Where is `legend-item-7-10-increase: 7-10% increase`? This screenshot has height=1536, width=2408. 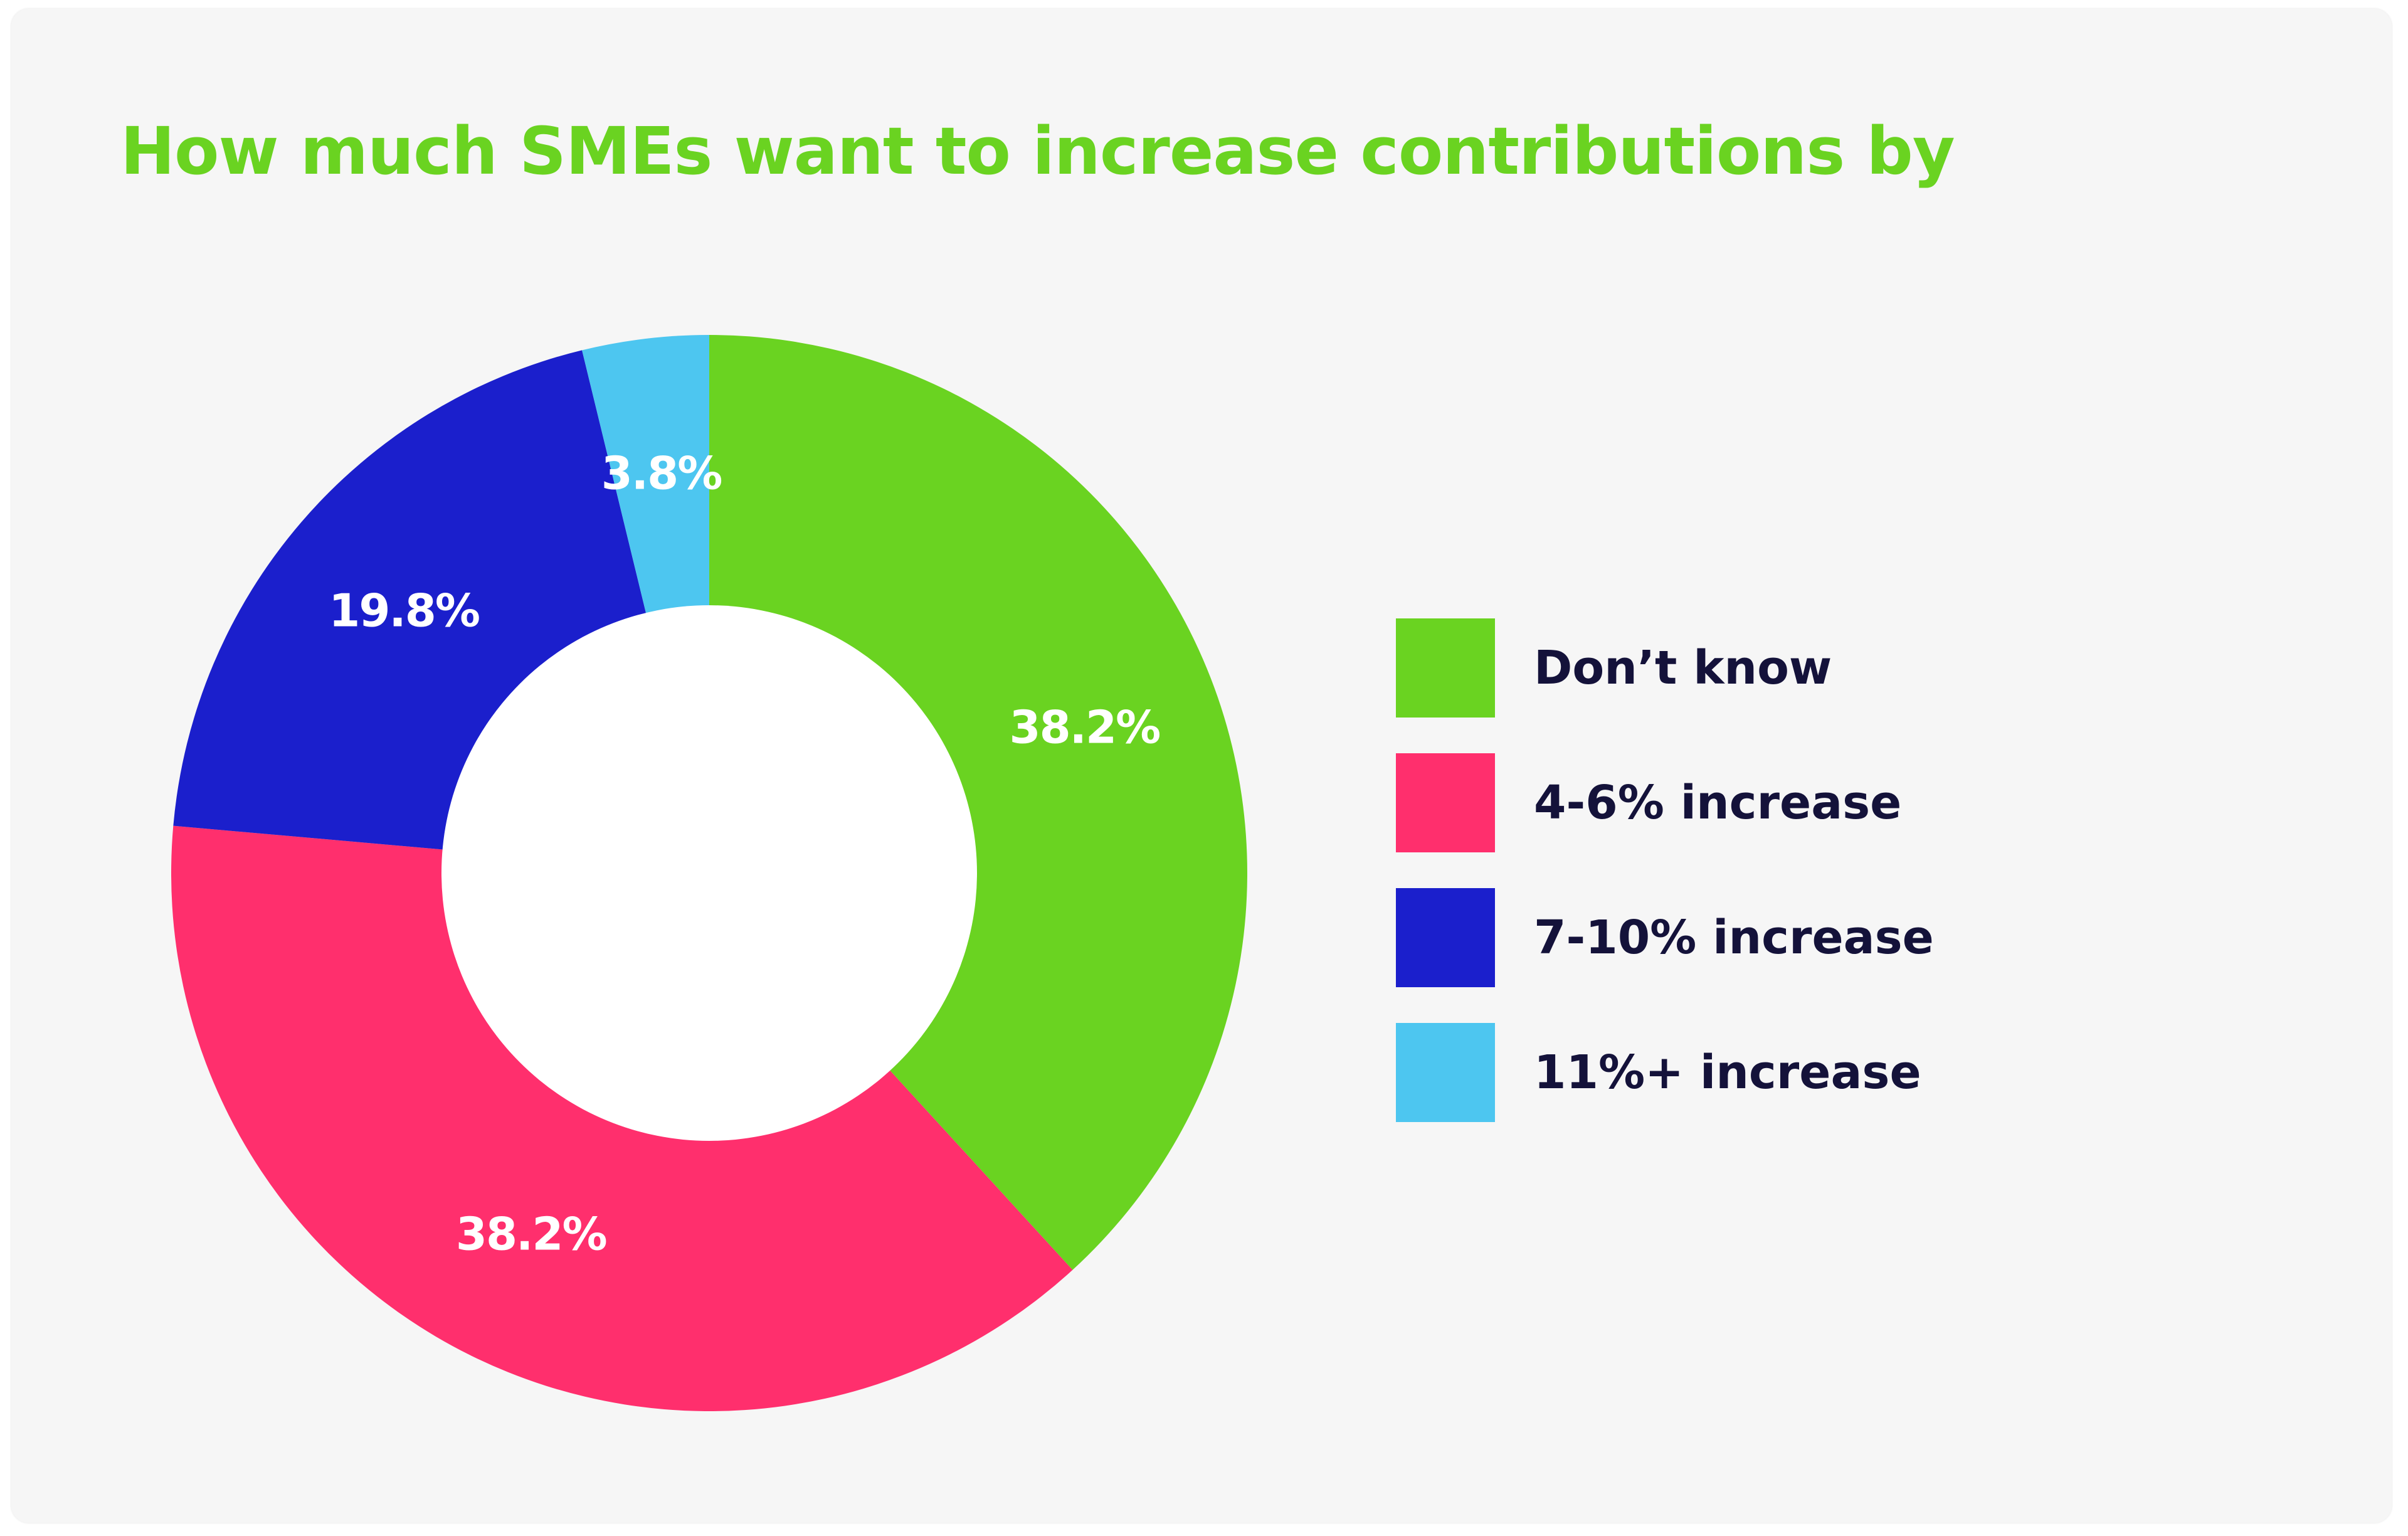 legend-item-7-10-increase: 7-10% increase is located at coordinates (1665, 937).